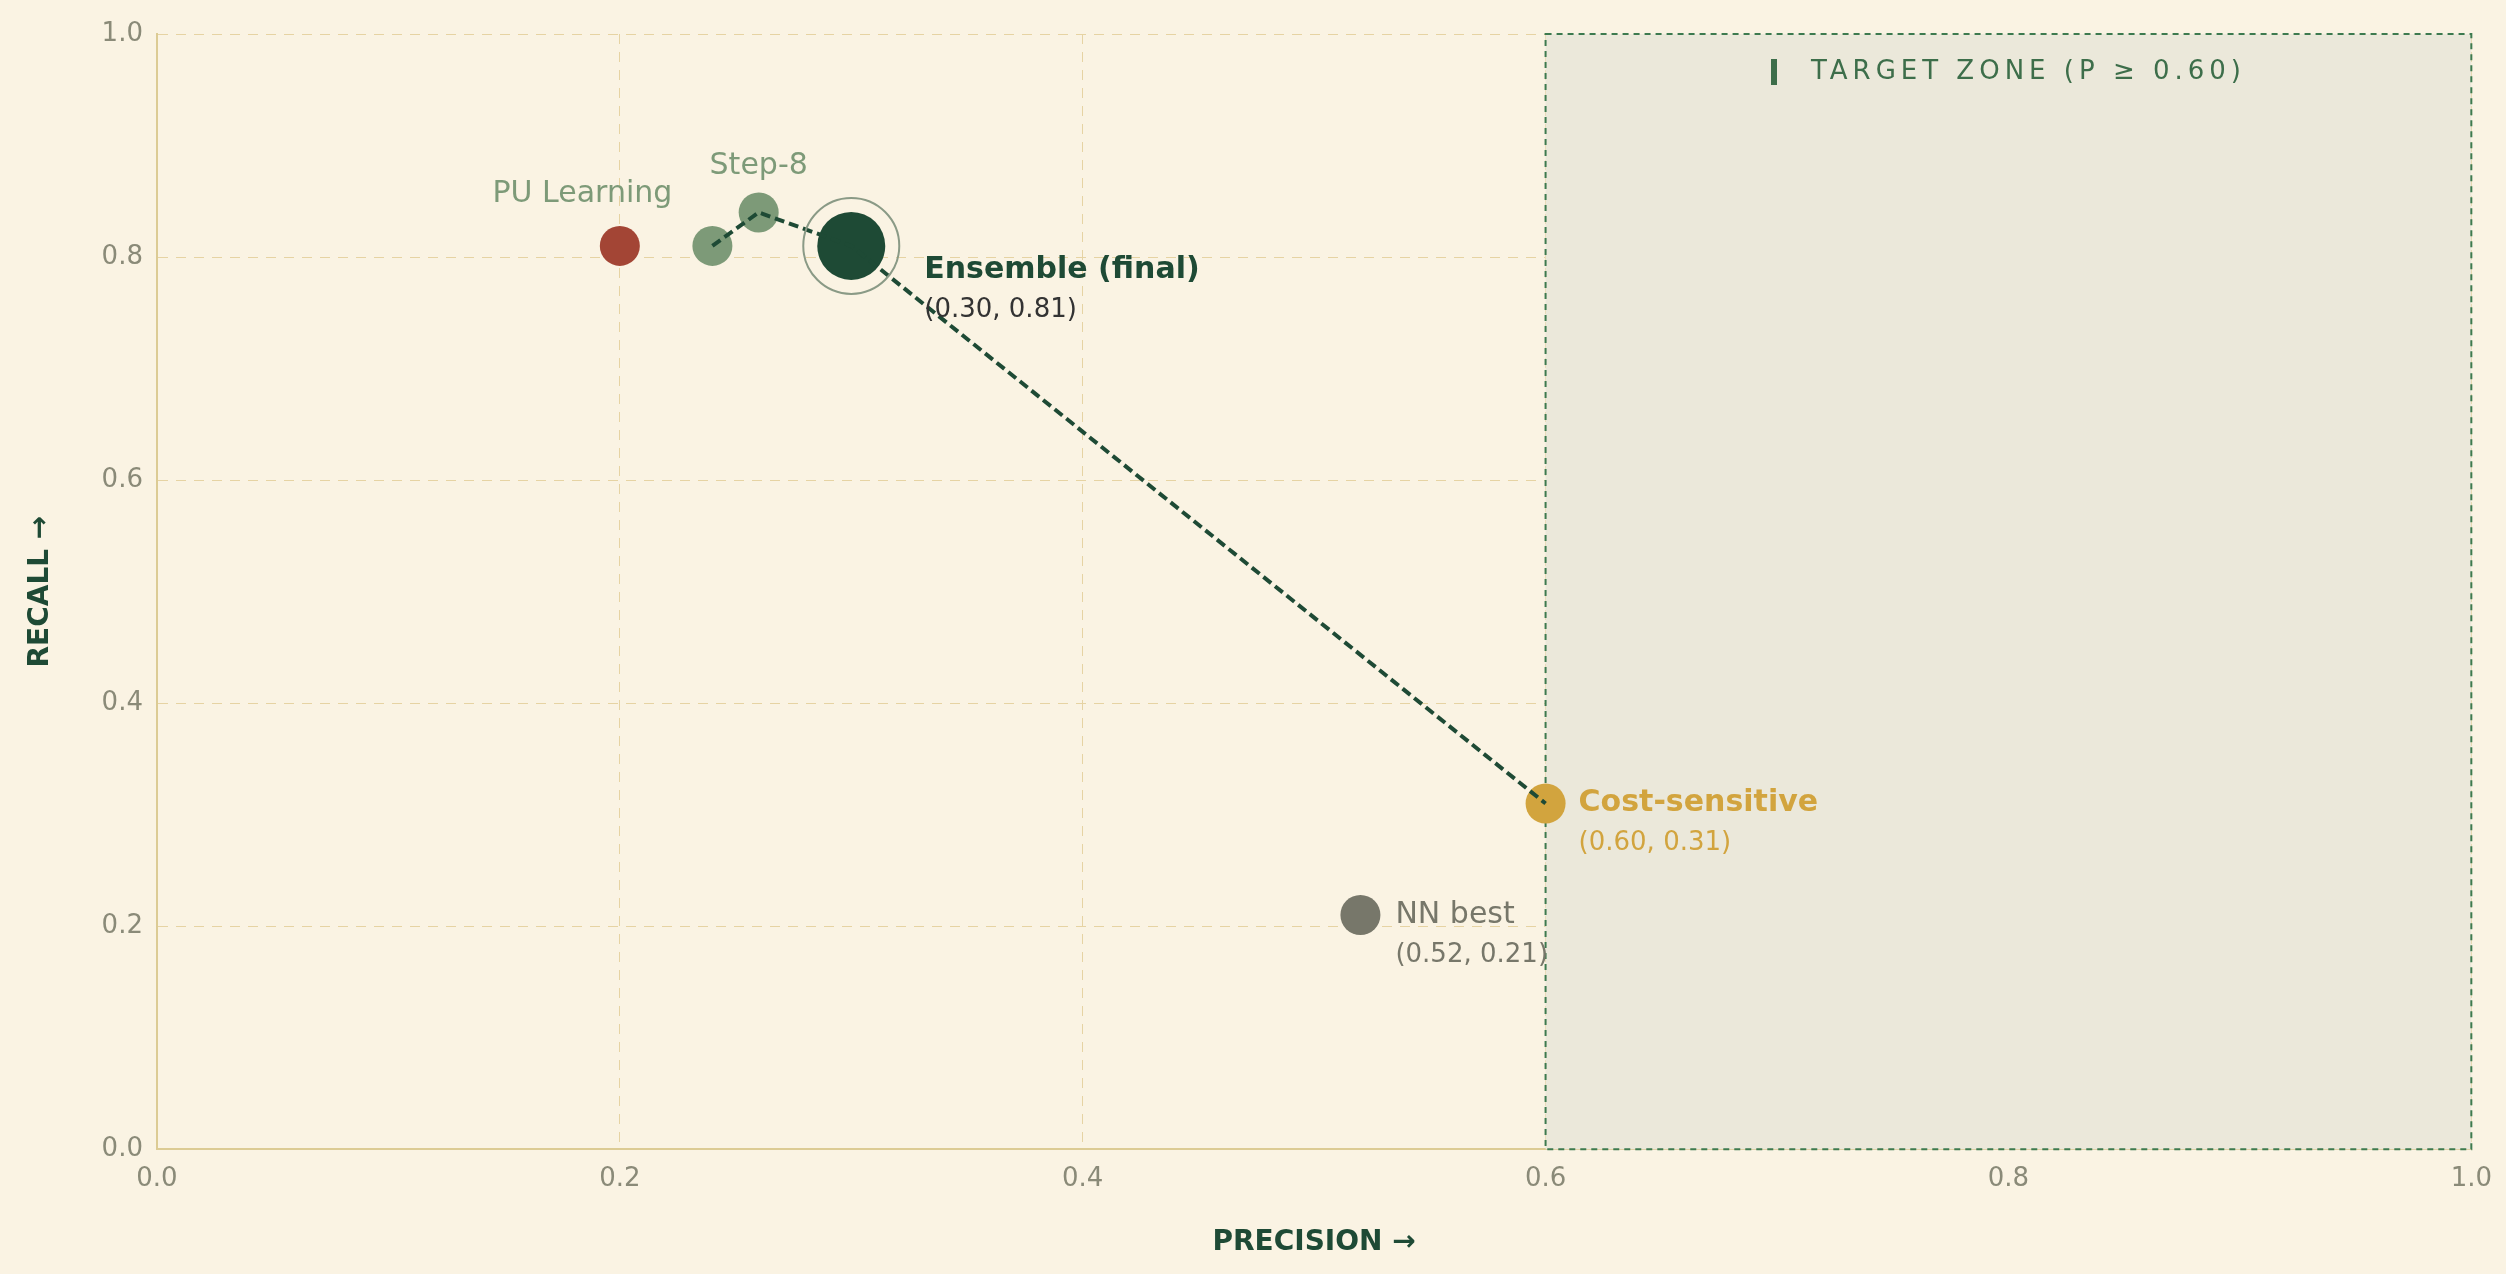  What do you see at coordinates (122, 254) in the screenshot?
I see `y-tick-label: 0.8` at bounding box center [122, 254].